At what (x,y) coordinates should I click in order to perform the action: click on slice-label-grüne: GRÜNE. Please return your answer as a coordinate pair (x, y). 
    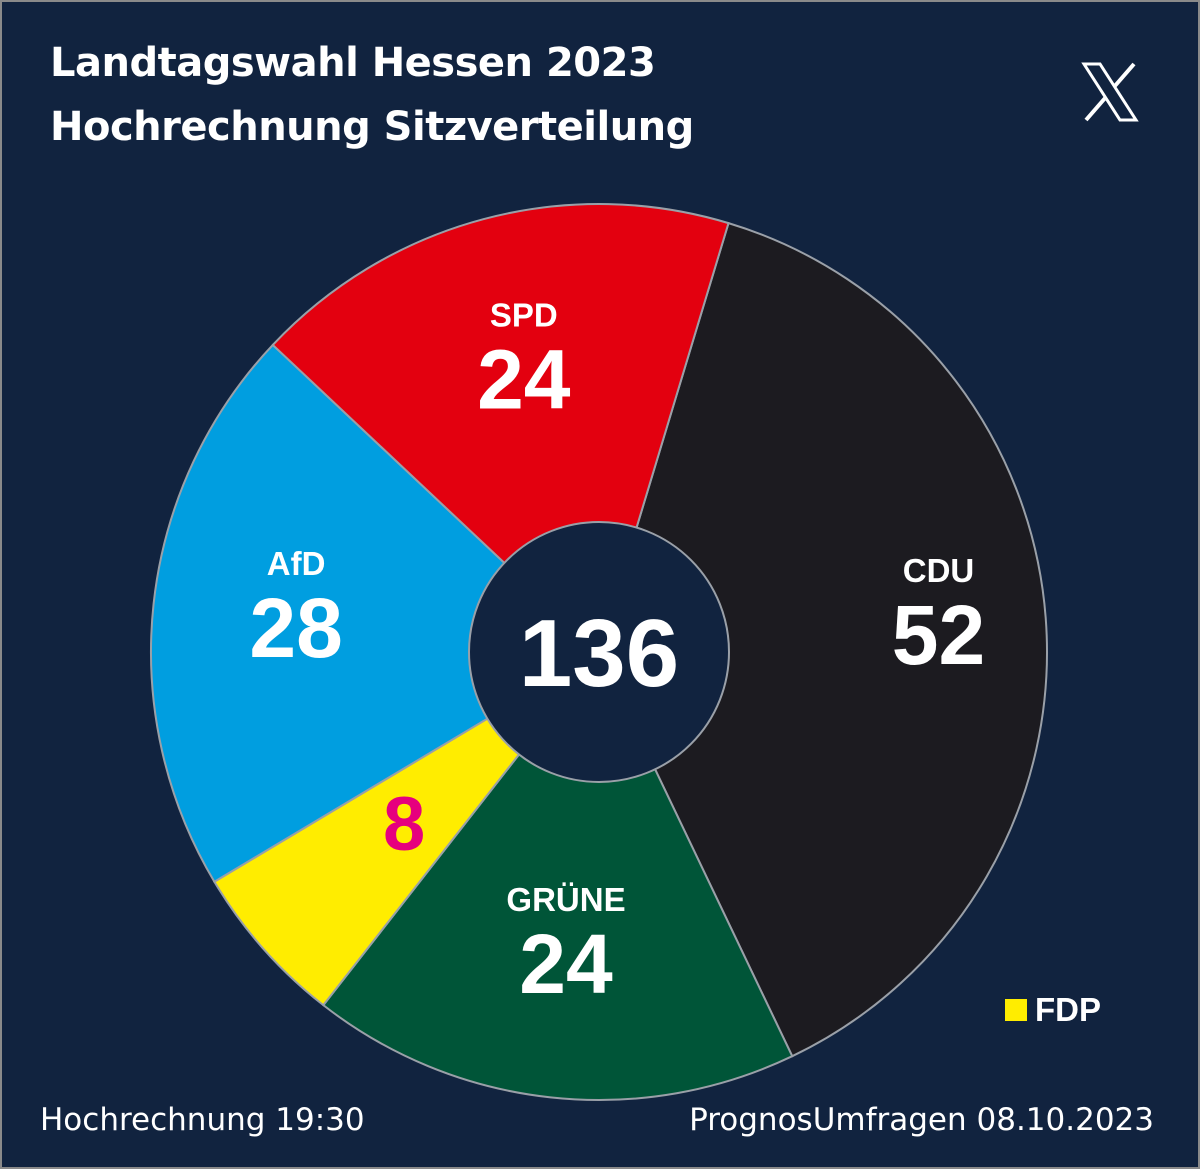
    Looking at the image, I should click on (565, 899).